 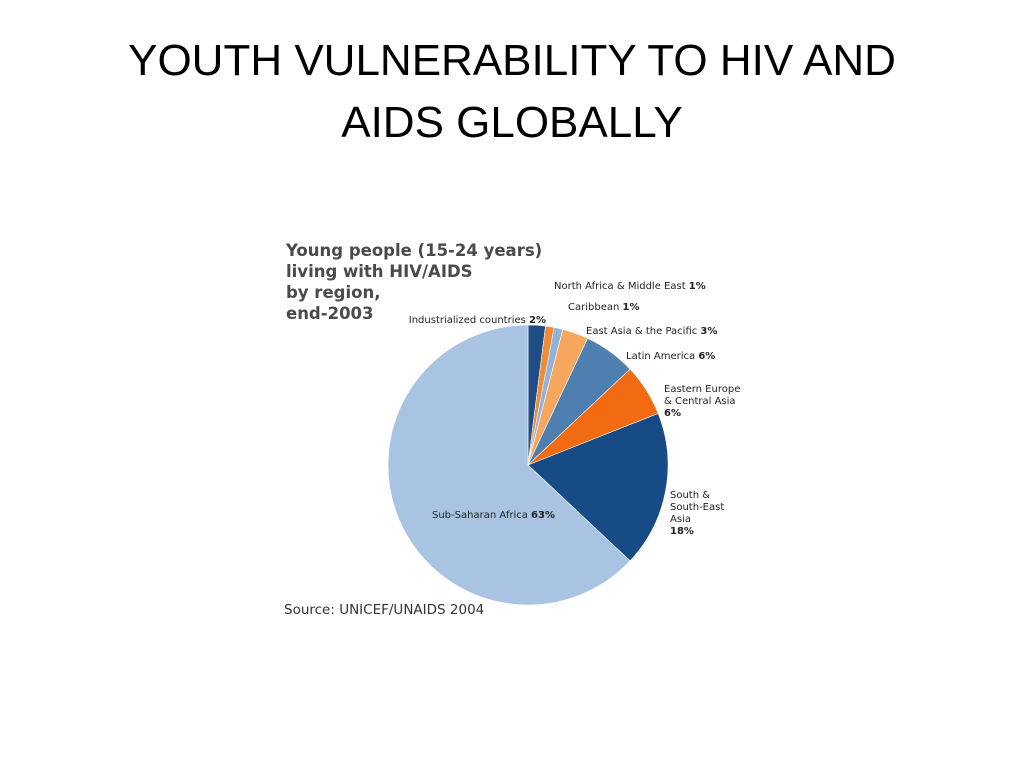 I want to click on pie-slices, so click(x=528, y=465).